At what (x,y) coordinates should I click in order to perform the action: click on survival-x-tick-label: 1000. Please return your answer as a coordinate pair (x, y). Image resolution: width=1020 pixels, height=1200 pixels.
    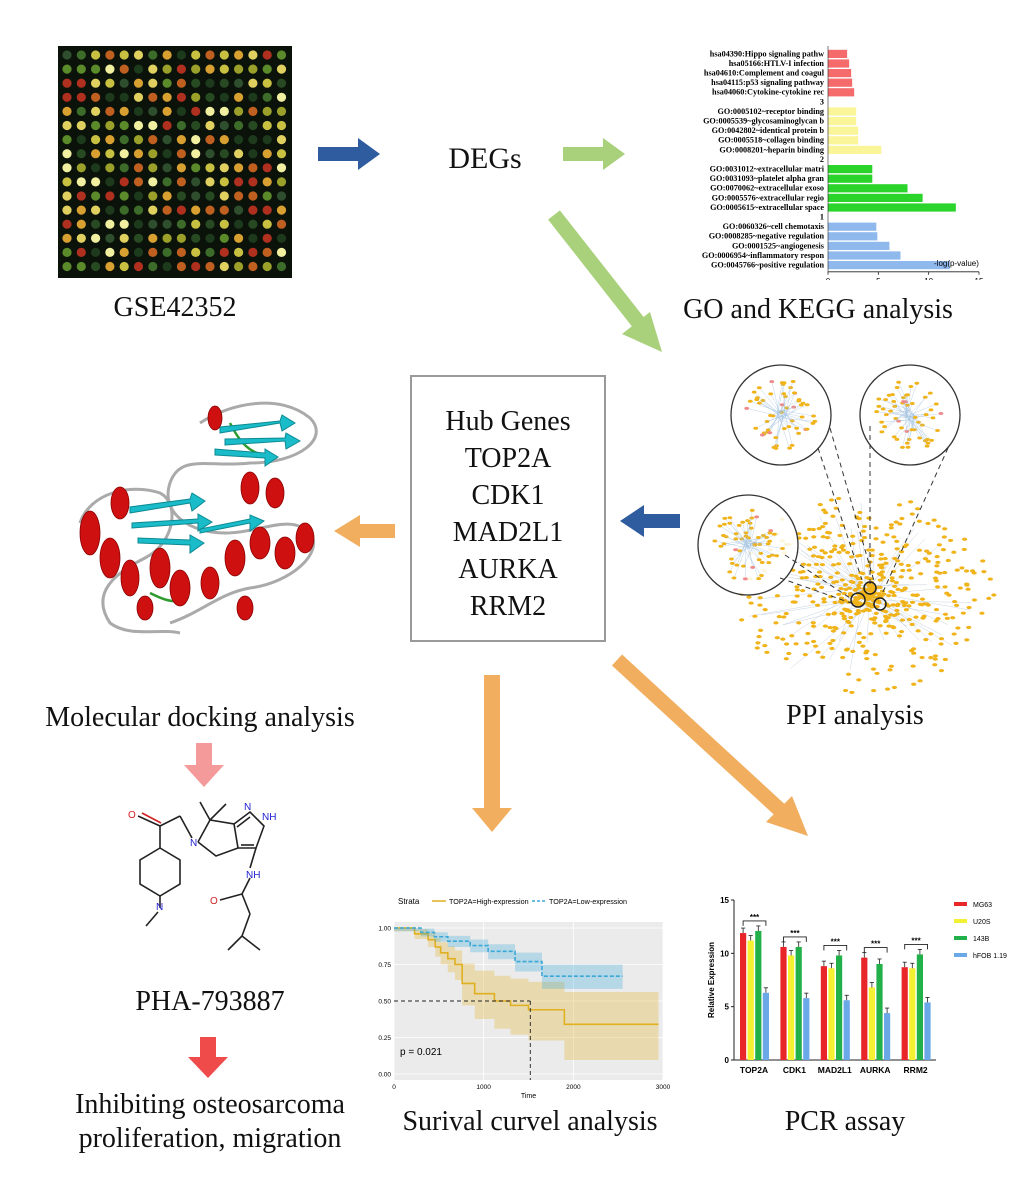
    Looking at the image, I should click on (483, 1087).